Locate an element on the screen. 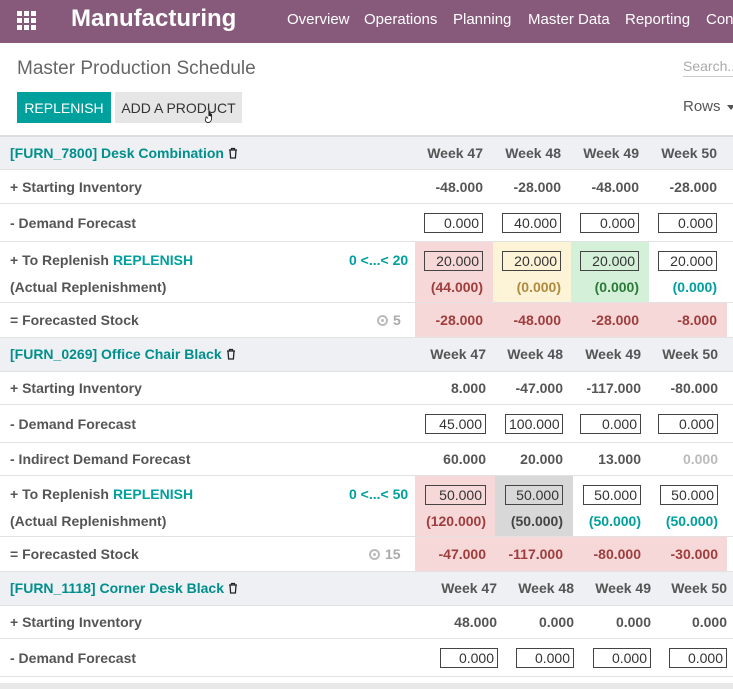  week-header: Week 48 is located at coordinates (533, 153).